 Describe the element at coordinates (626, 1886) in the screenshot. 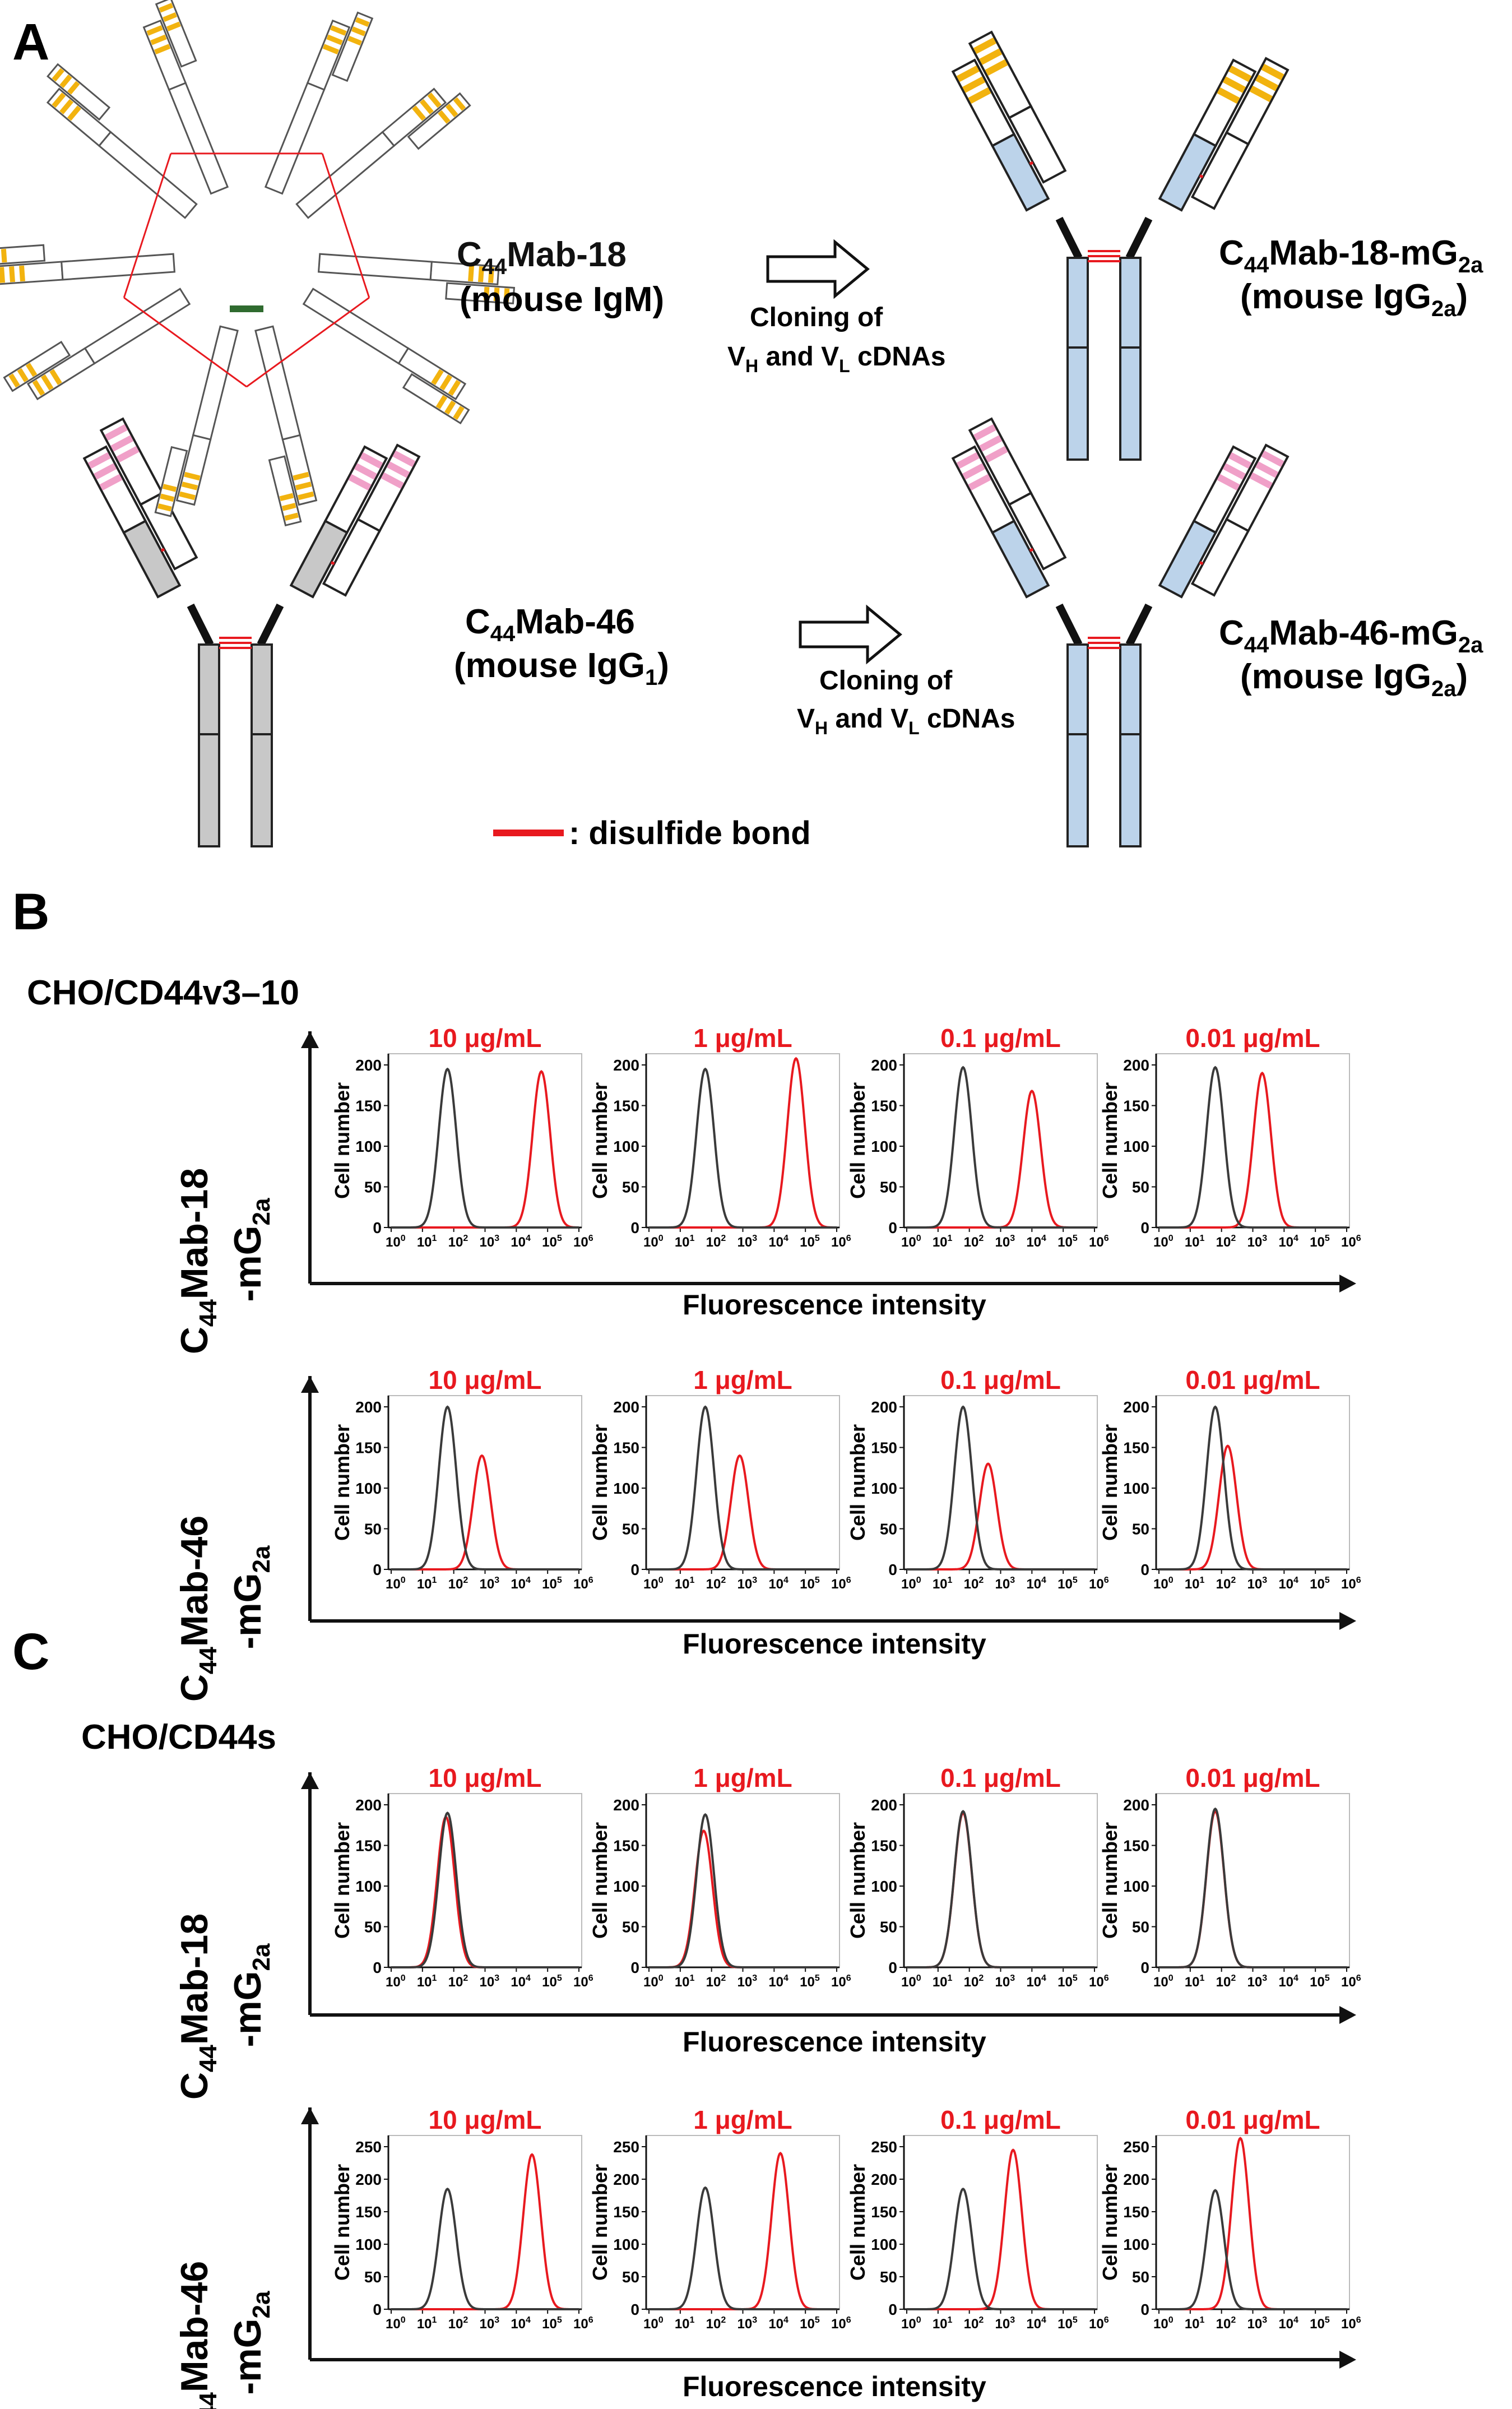

I see `y-tick-label: 100` at that location.